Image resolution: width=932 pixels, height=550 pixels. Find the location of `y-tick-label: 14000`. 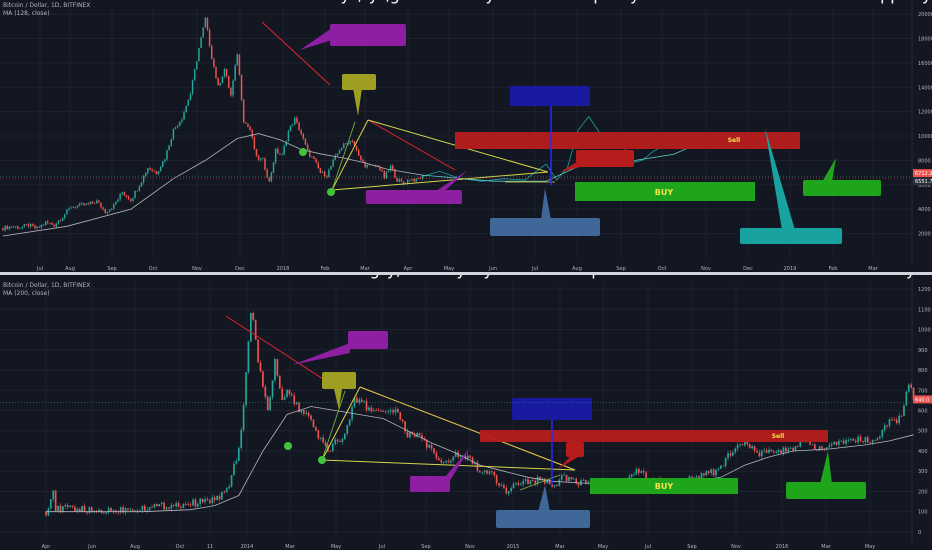

y-tick-label: 14000 is located at coordinates (925, 88).